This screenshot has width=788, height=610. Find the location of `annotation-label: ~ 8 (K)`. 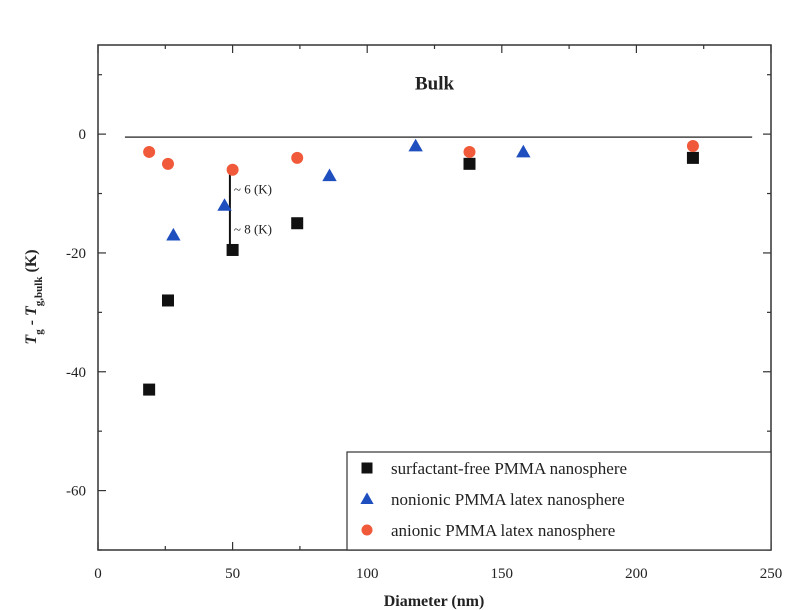

annotation-label: ~ 8 (K) is located at coordinates (253, 229).